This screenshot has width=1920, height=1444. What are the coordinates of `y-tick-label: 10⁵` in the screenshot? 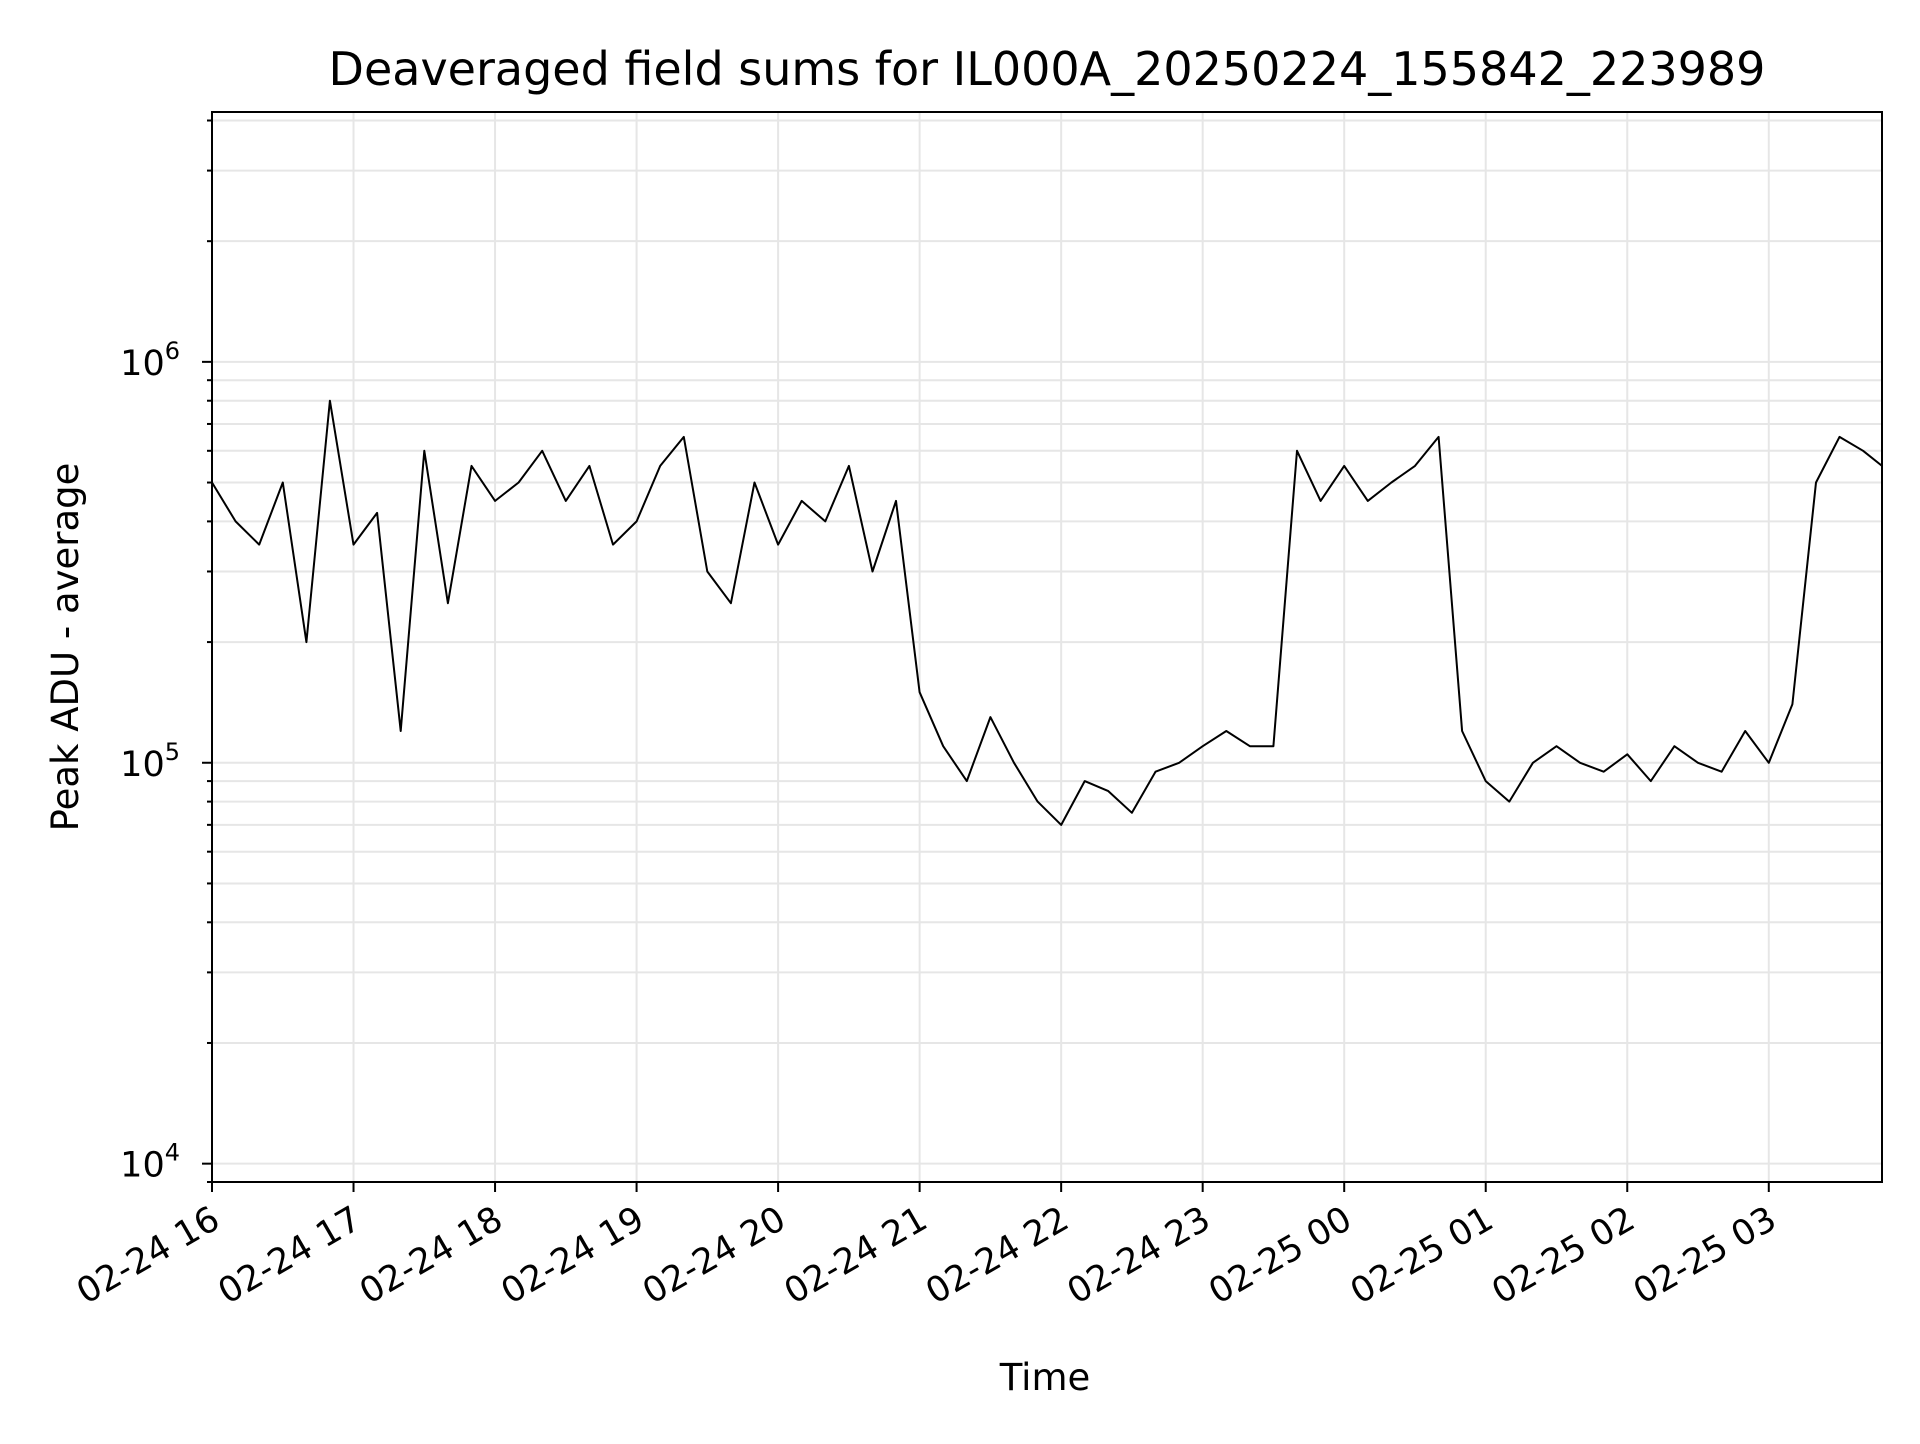 It's located at (150, 761).